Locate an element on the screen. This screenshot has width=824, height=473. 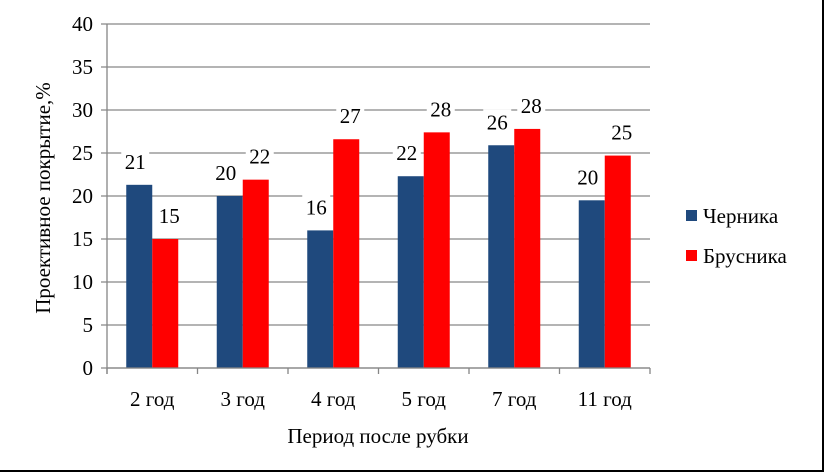
legend-label-0: Черника is located at coordinates (741, 216).